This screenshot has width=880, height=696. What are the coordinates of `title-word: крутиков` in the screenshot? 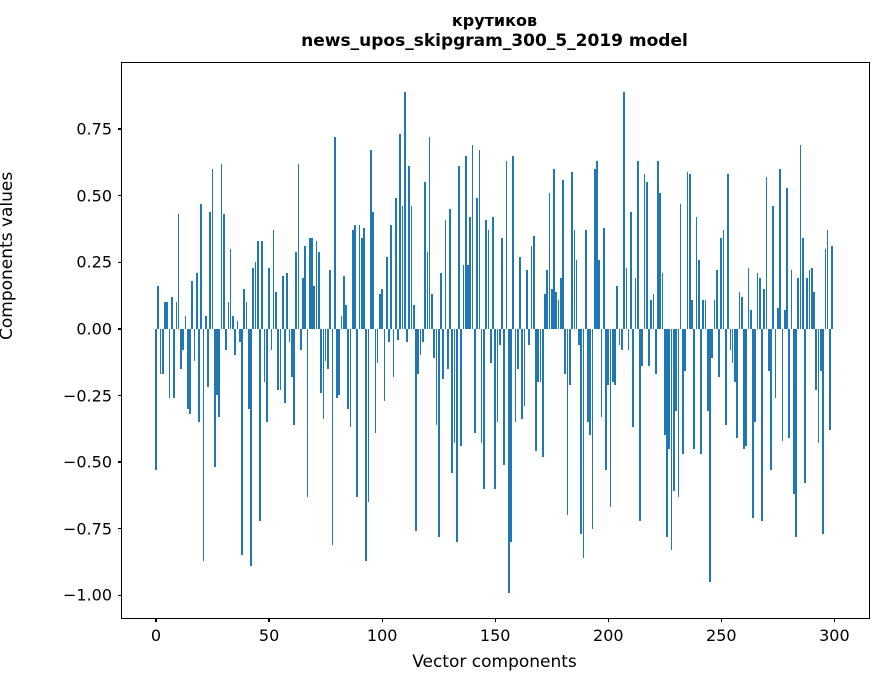 It's located at (494, 20).